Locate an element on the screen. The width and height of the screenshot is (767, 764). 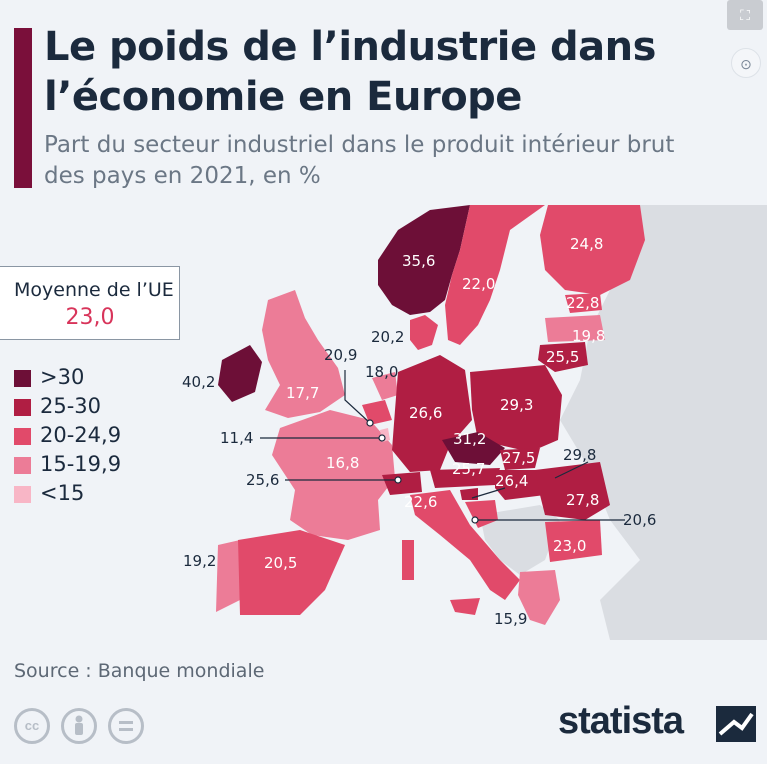
map-label-lituanie: 25,5 is located at coordinates (563, 357).